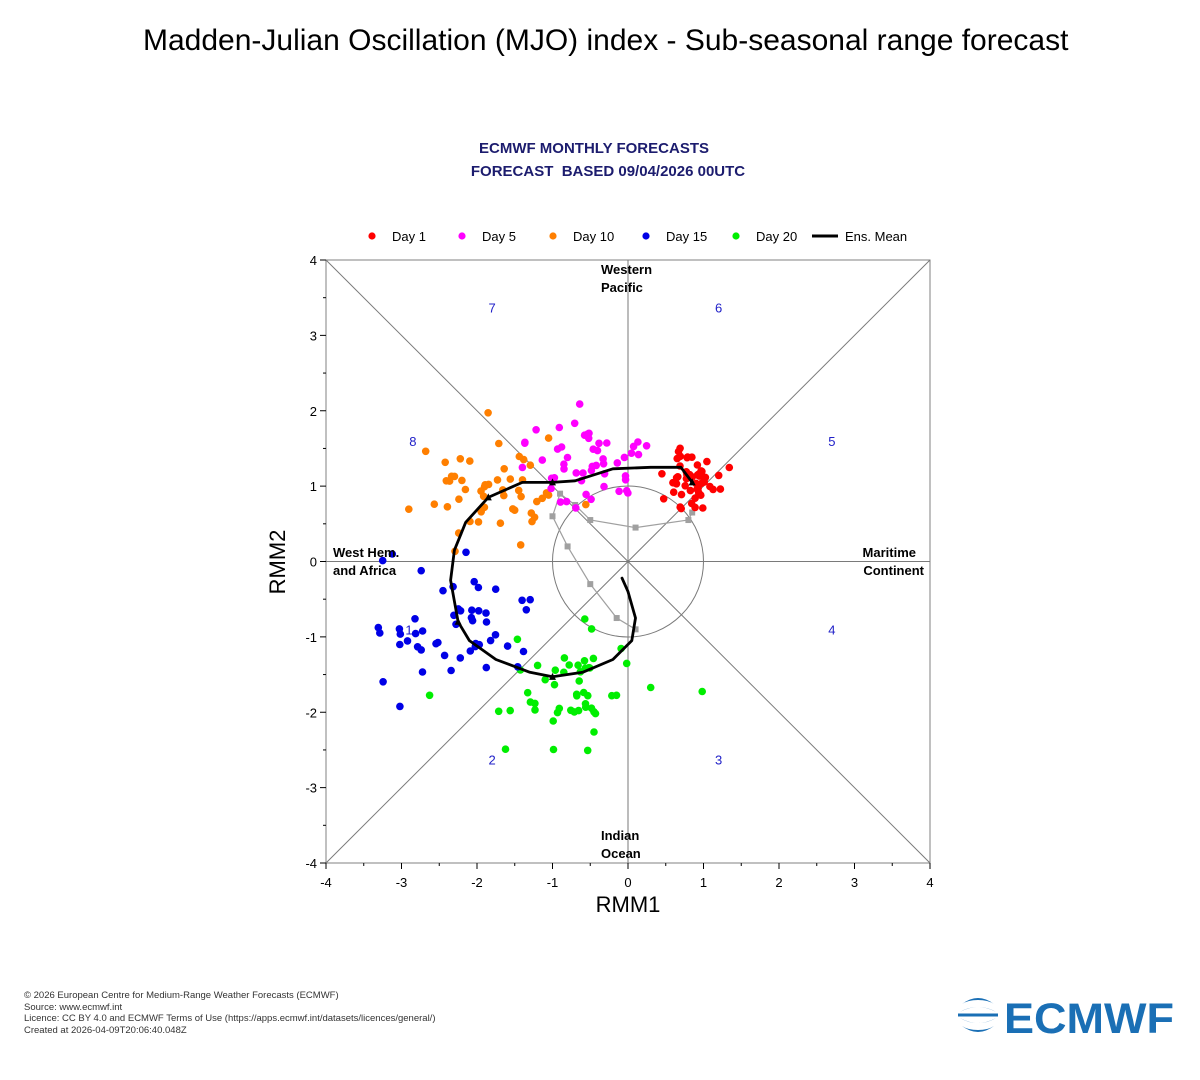 The height and width of the screenshot is (1080, 1200). What do you see at coordinates (893, 570) in the screenshot?
I see `region-label-maritime-2: Continent` at bounding box center [893, 570].